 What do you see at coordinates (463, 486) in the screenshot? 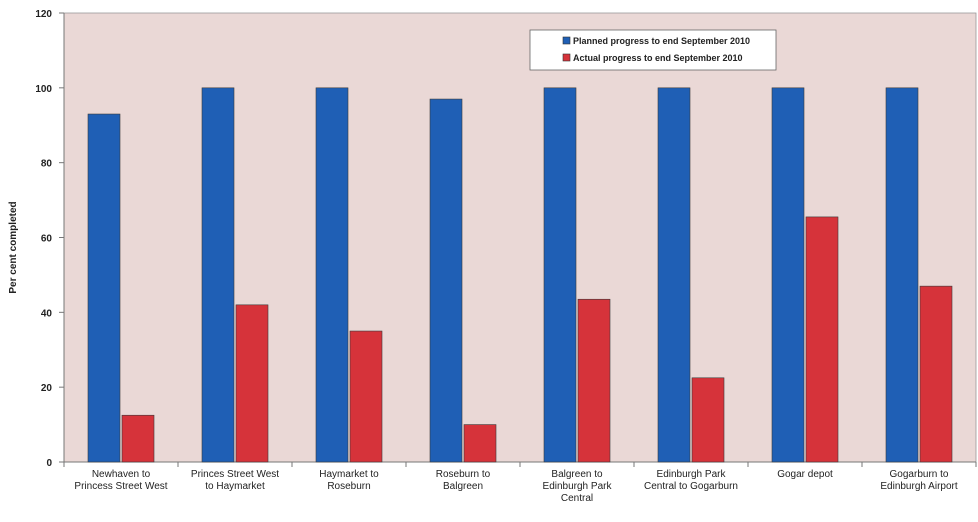
I see `x-category-label-line: Balgreen` at bounding box center [463, 486].